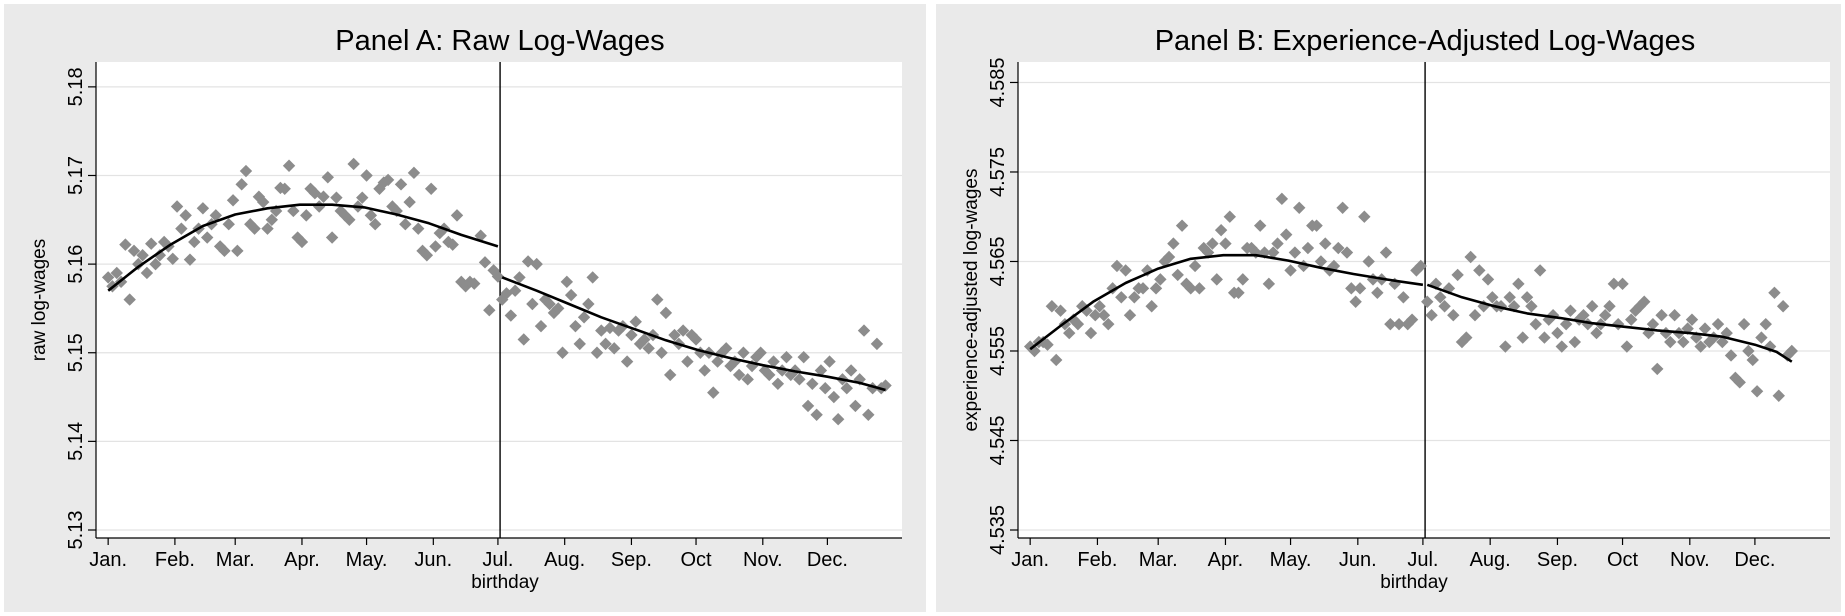 The image size is (1845, 616). Describe the element at coordinates (433, 560) in the screenshot. I see `x-tick-label: Jun.` at that location.